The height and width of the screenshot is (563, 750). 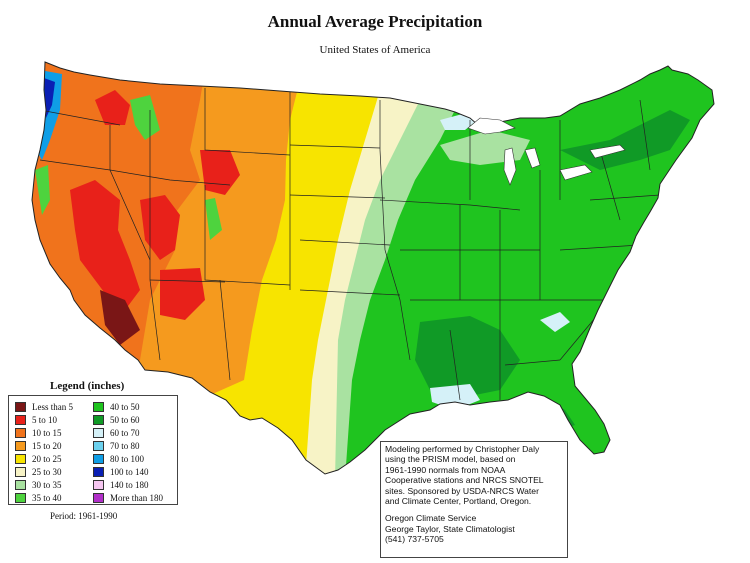 I want to click on legend-item: 20 to 25, so click(x=44, y=458).